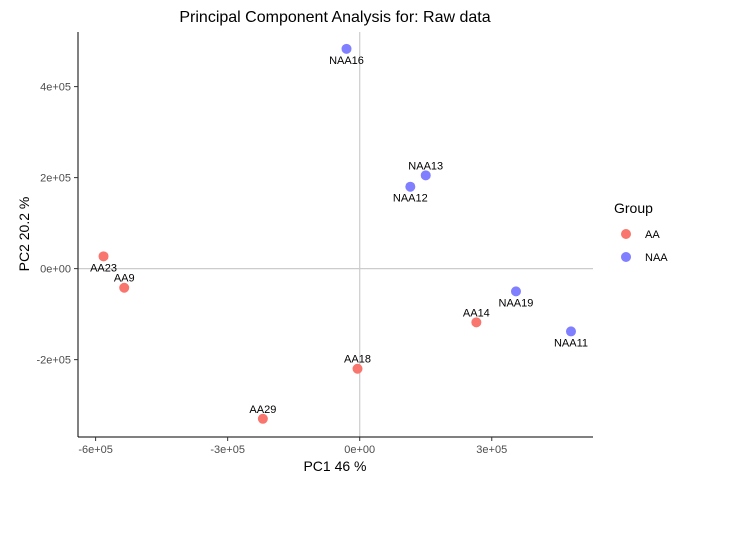 This screenshot has width=752, height=534. What do you see at coordinates (55, 88) in the screenshot?
I see `y-tick-label: 4e+05` at bounding box center [55, 88].